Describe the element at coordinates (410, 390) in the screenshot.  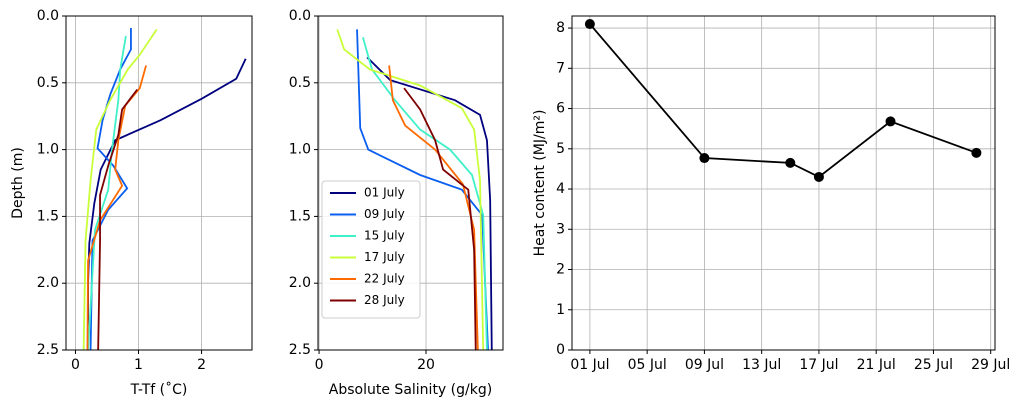
I see `x-axis-label: Absolute Salinity (g/kg)` at that location.